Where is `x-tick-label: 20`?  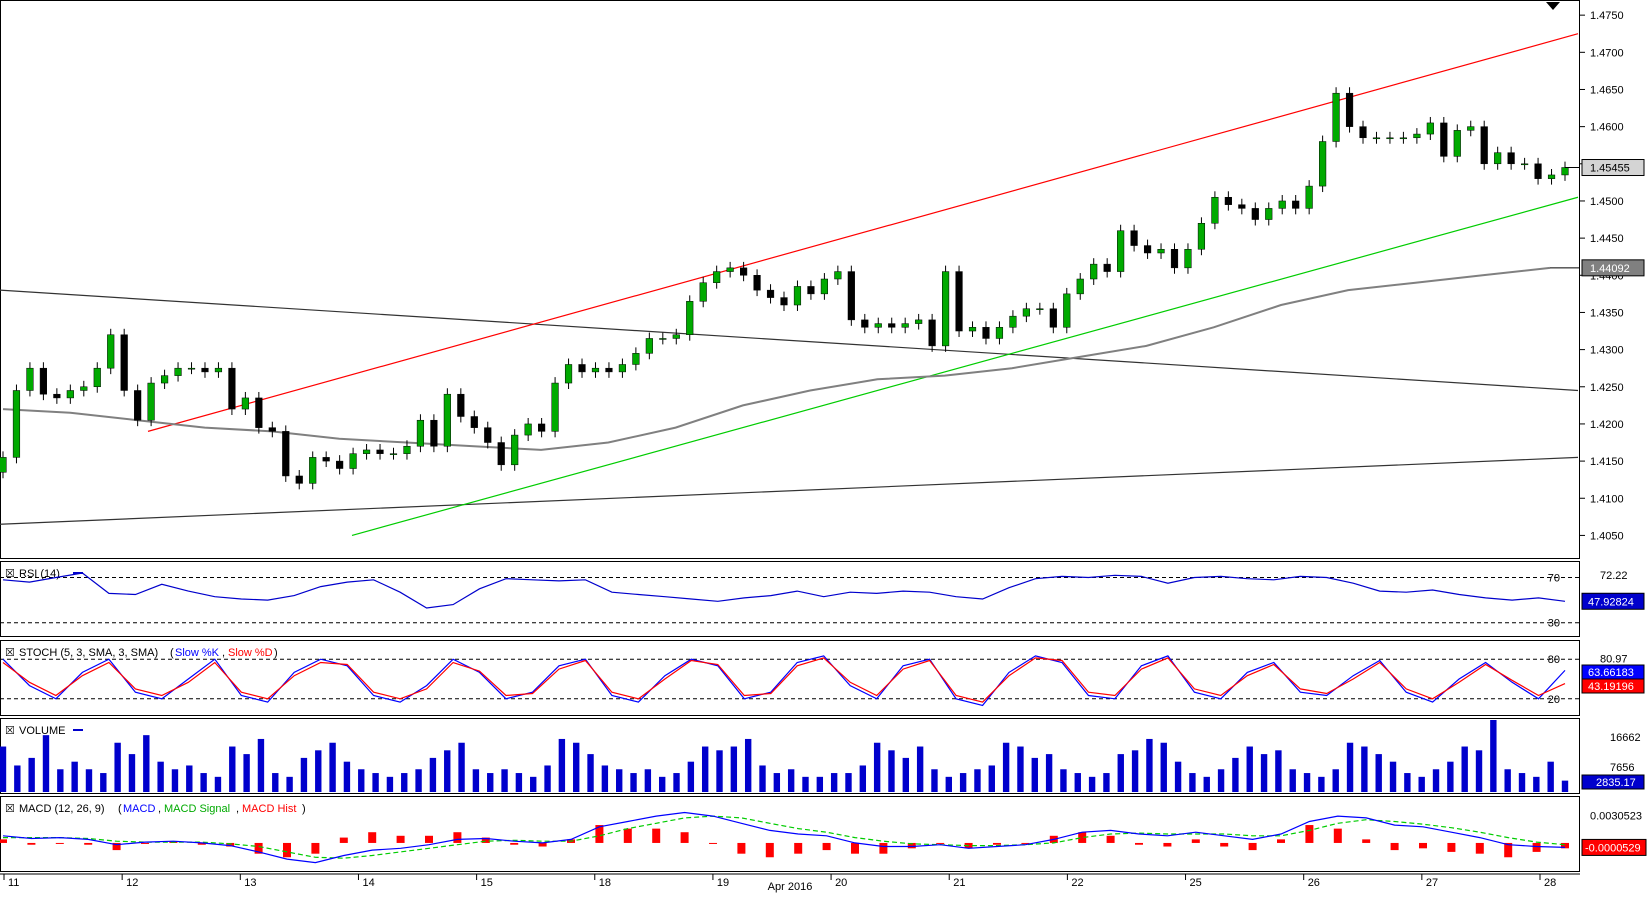
x-tick-label: 20 is located at coordinates (841, 883).